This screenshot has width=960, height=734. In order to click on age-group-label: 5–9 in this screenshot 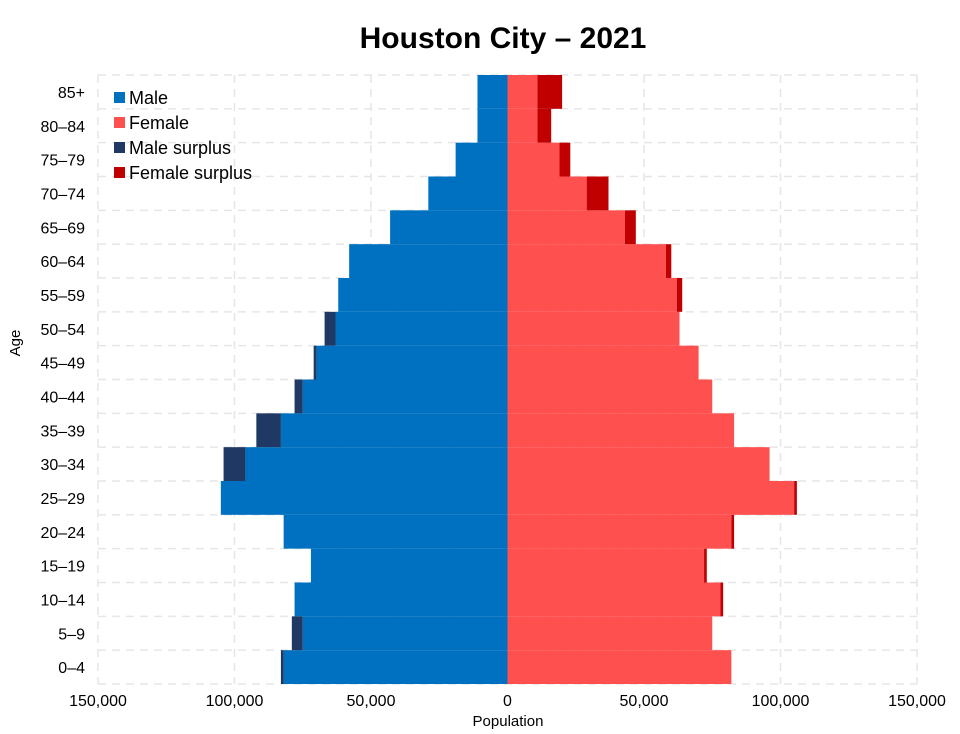, I will do `click(71, 634)`.